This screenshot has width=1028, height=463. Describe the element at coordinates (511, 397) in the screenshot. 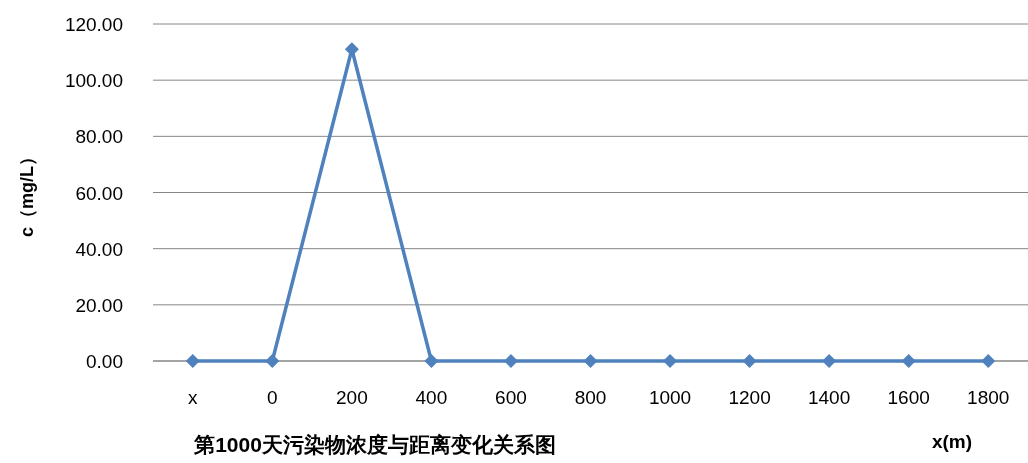

I see `xtick: 600` at that location.